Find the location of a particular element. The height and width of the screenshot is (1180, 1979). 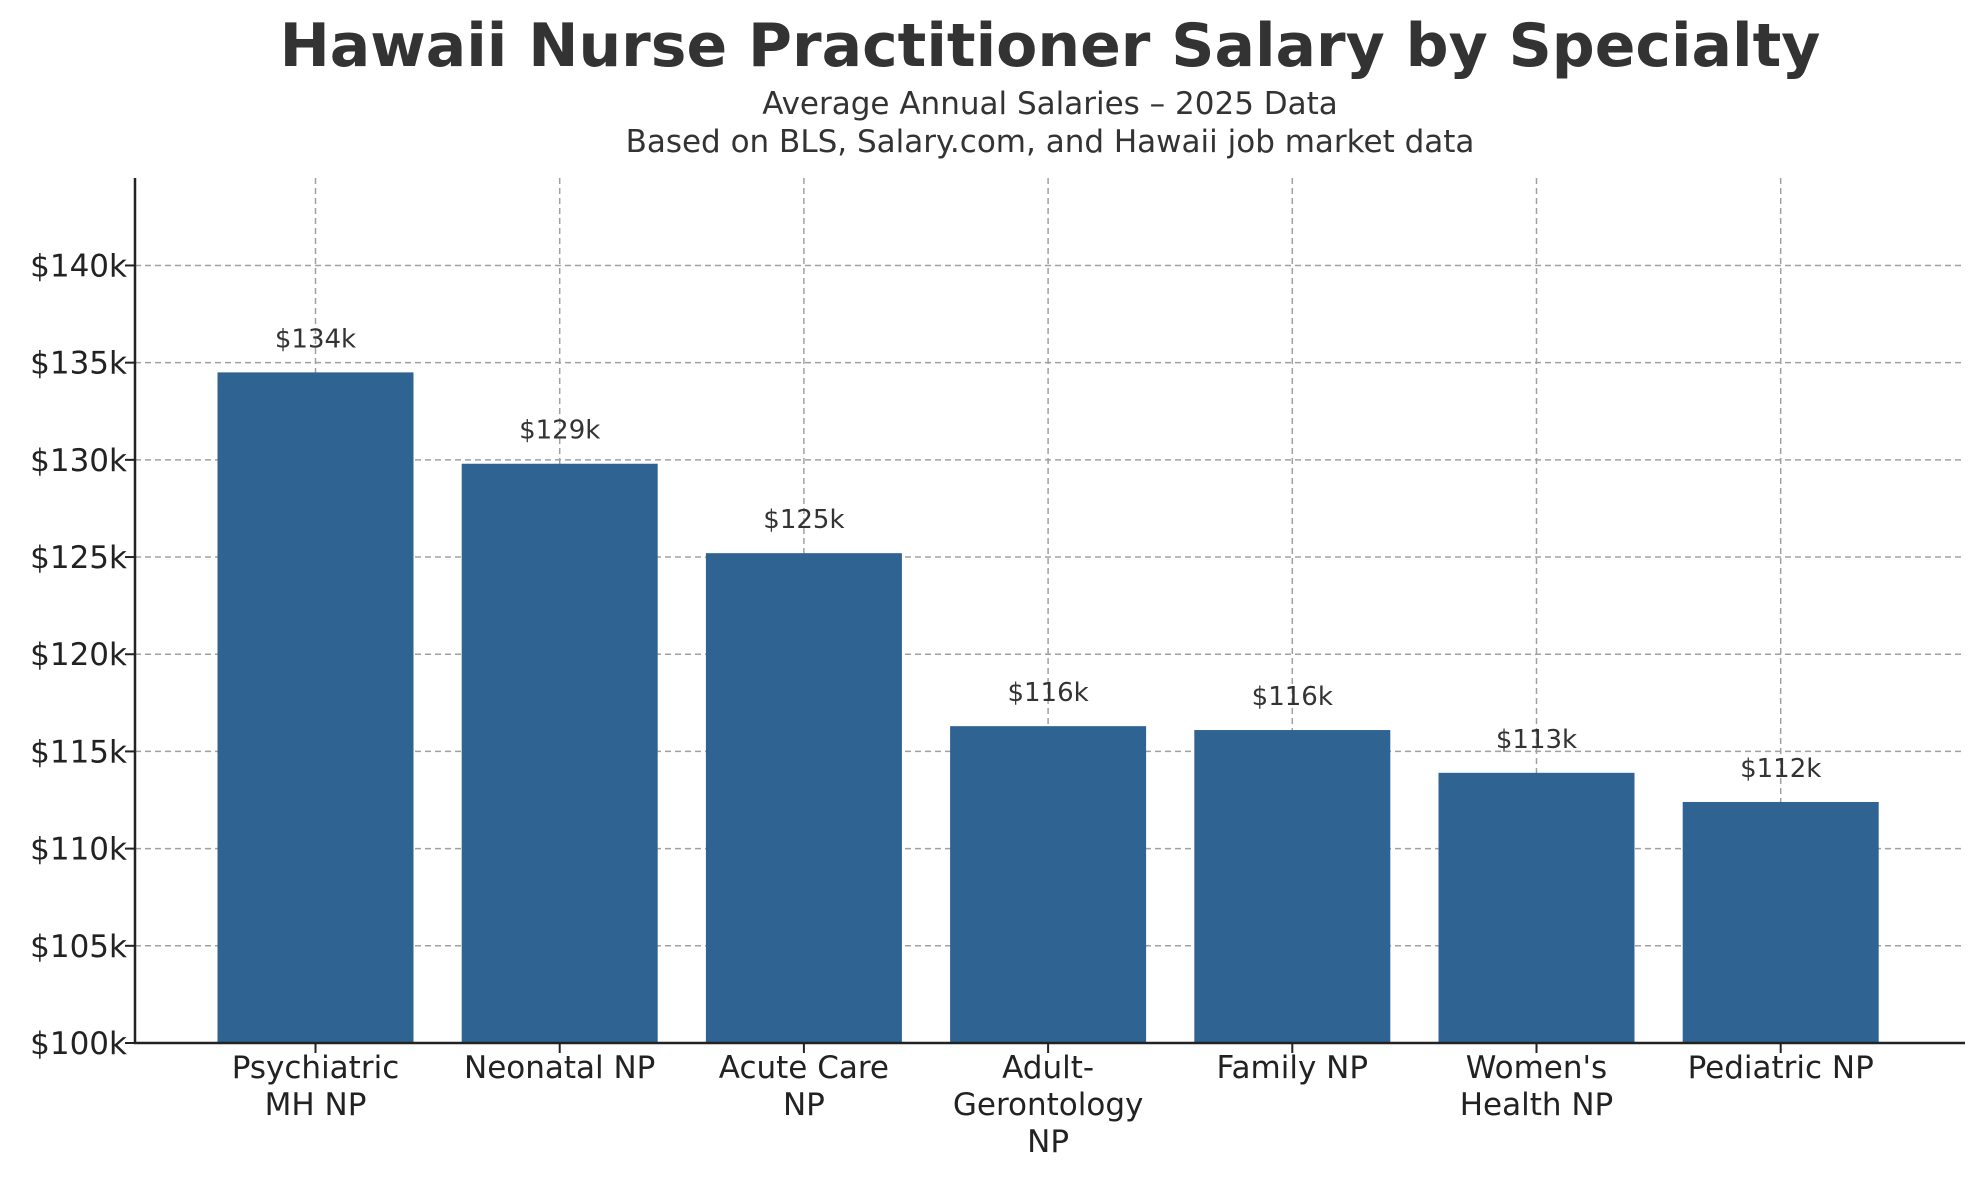

x-tick-label-5: Women's Health NP is located at coordinates (1537, 1086).